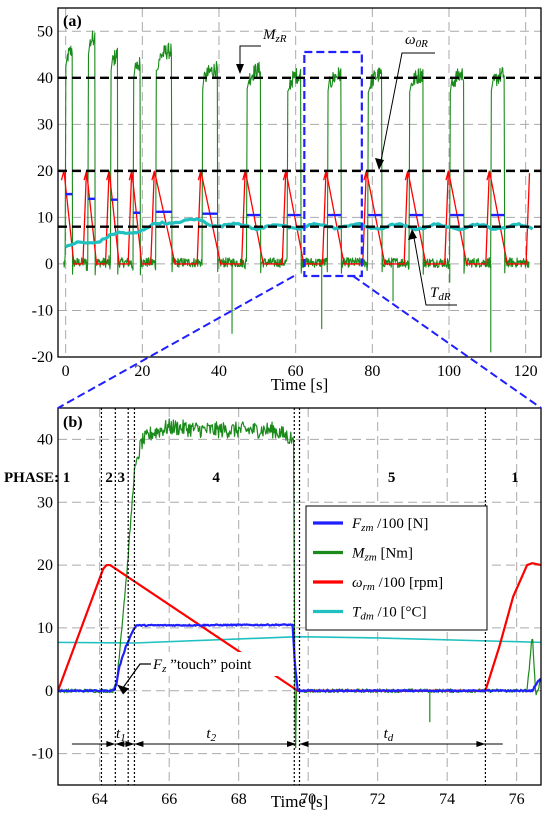  I want to click on panel-label: (b), so click(73, 422).